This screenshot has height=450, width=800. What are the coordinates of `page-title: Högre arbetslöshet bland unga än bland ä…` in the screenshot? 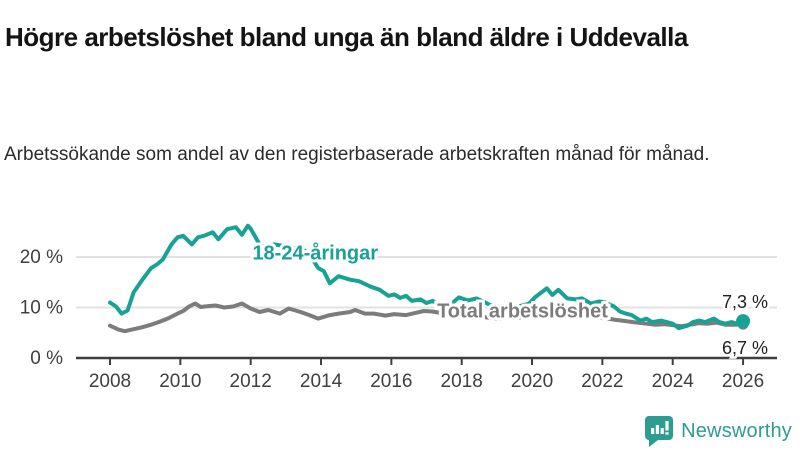 It's located at (346, 37).